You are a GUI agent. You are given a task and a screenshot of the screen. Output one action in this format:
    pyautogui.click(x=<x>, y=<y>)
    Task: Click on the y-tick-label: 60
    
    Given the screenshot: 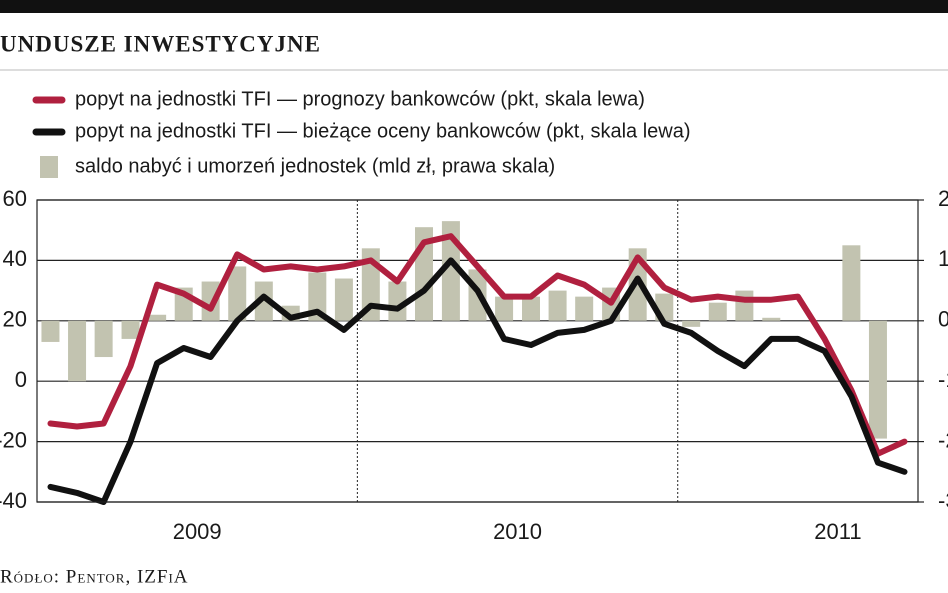 What is the action you would take?
    pyautogui.click(x=15, y=198)
    